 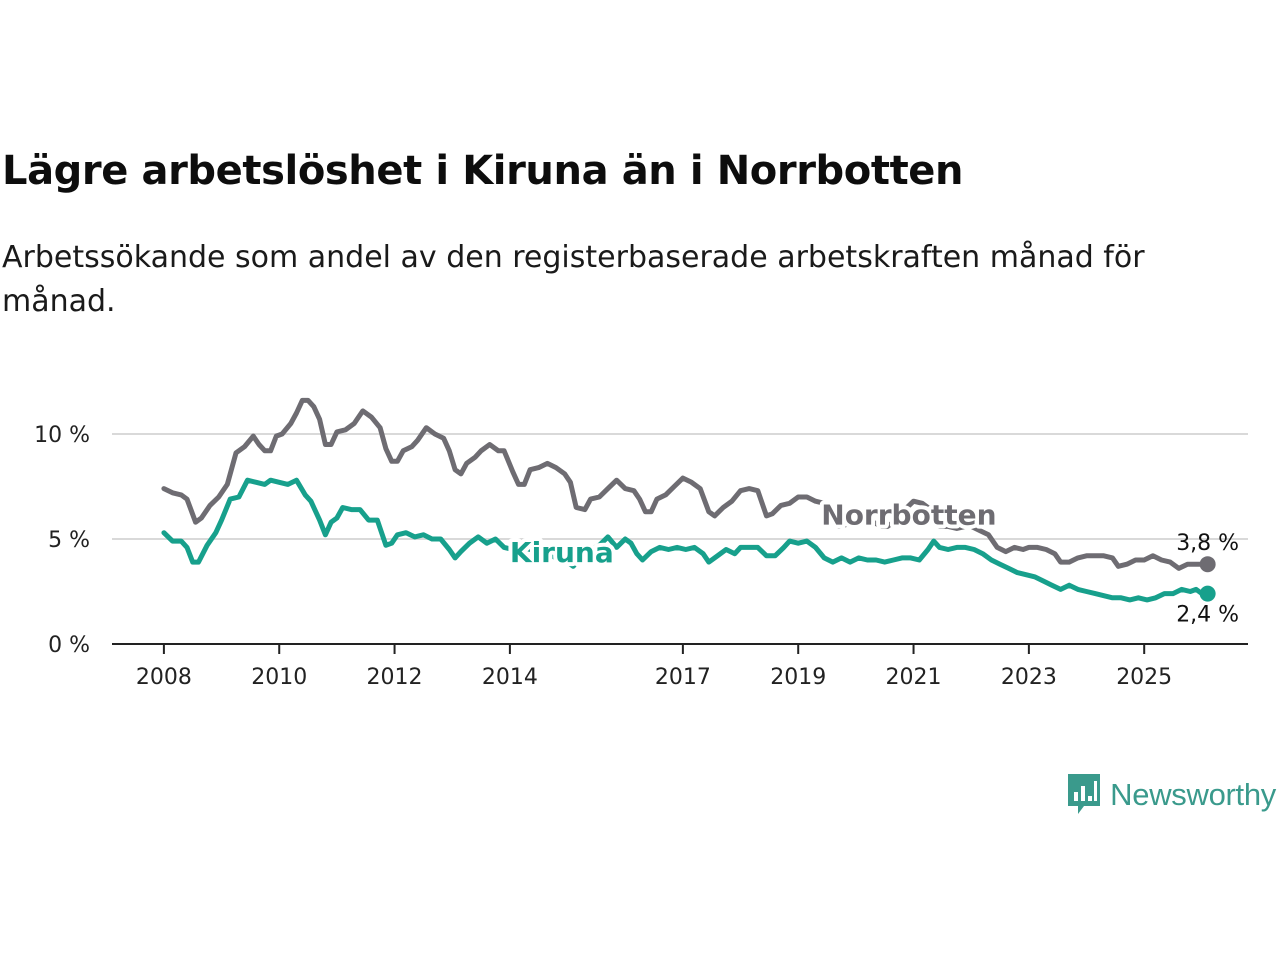 What do you see at coordinates (1207, 593) in the screenshot?
I see `end-marker-kiruna` at bounding box center [1207, 593].